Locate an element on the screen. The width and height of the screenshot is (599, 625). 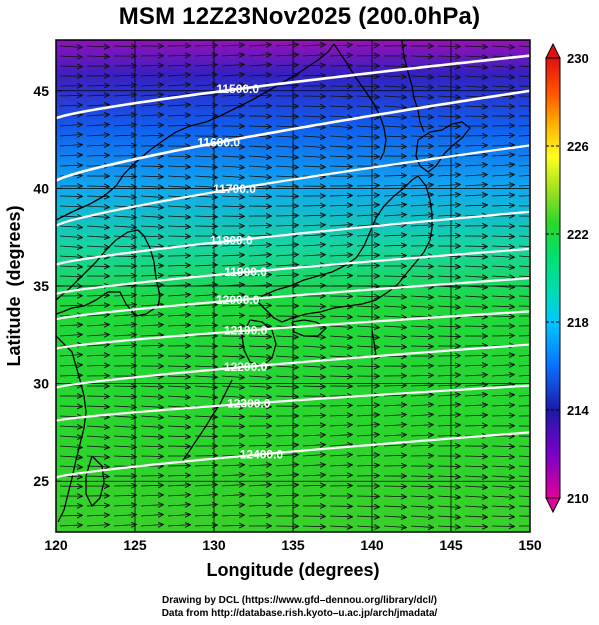
contour-label: 12300.0 is located at coordinates (249, 404).